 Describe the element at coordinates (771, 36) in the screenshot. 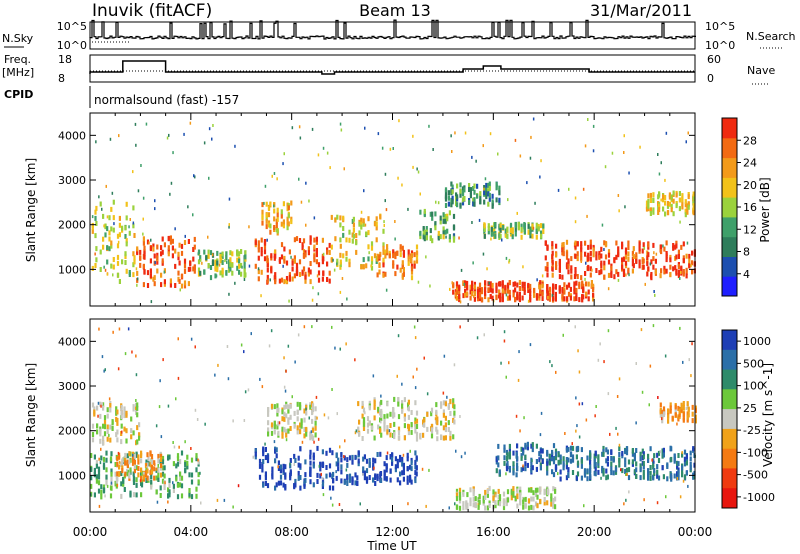

I see `nsearch-label: N.Search` at that location.